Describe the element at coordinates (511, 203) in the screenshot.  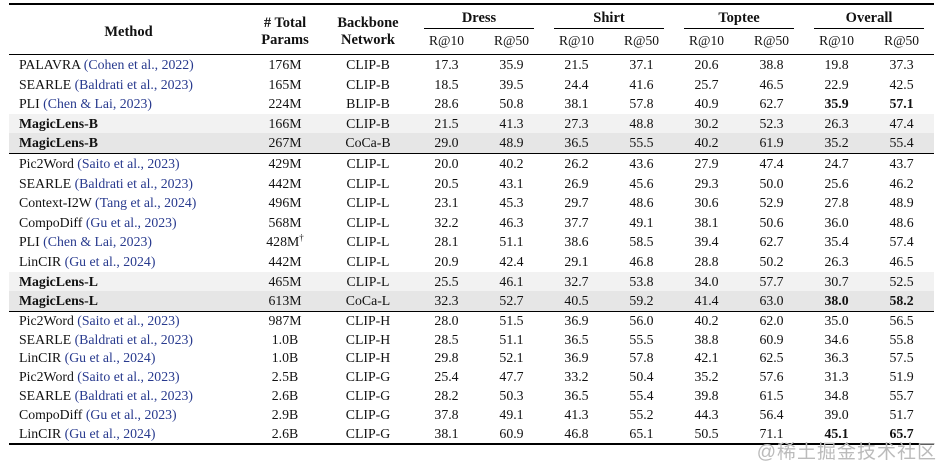
I see `metric-value: 45.3` at that location.